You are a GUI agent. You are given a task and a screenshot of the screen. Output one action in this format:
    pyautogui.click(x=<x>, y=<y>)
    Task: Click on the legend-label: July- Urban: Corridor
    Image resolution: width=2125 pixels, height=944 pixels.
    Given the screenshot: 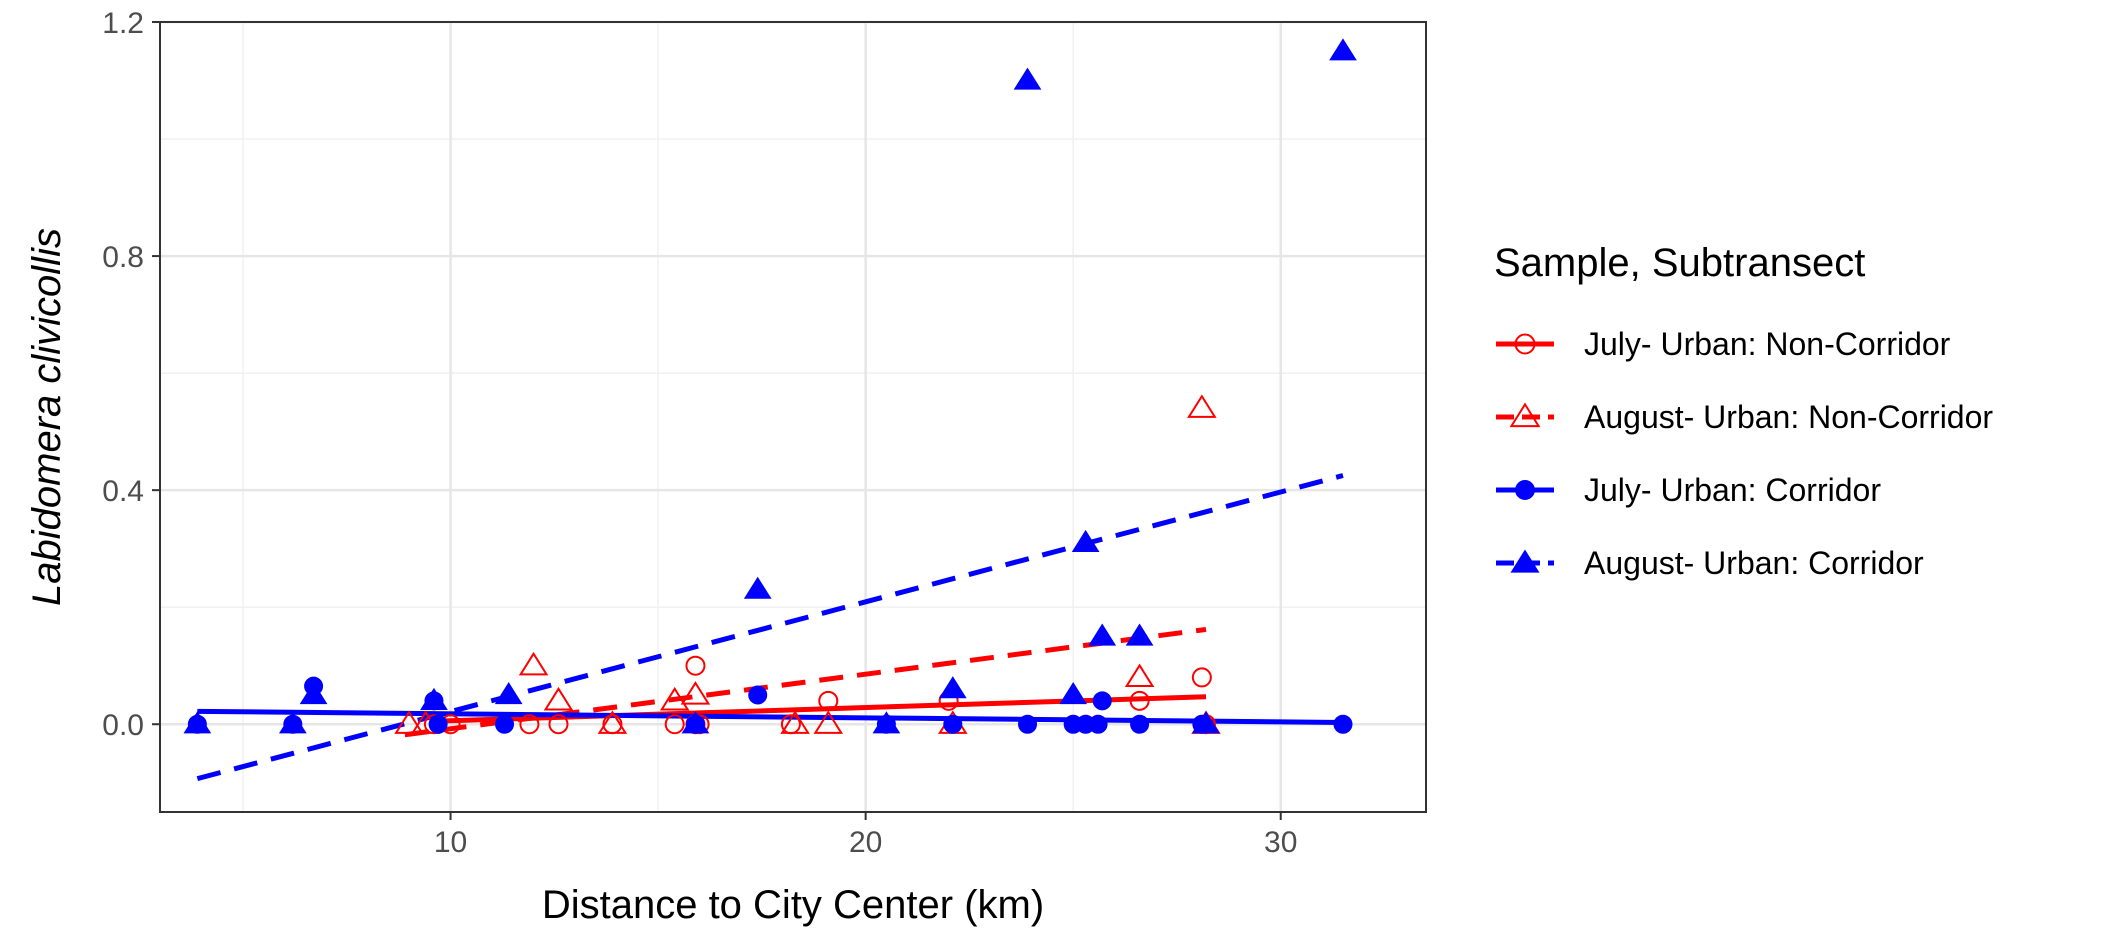 What is the action you would take?
    pyautogui.click(x=1732, y=490)
    